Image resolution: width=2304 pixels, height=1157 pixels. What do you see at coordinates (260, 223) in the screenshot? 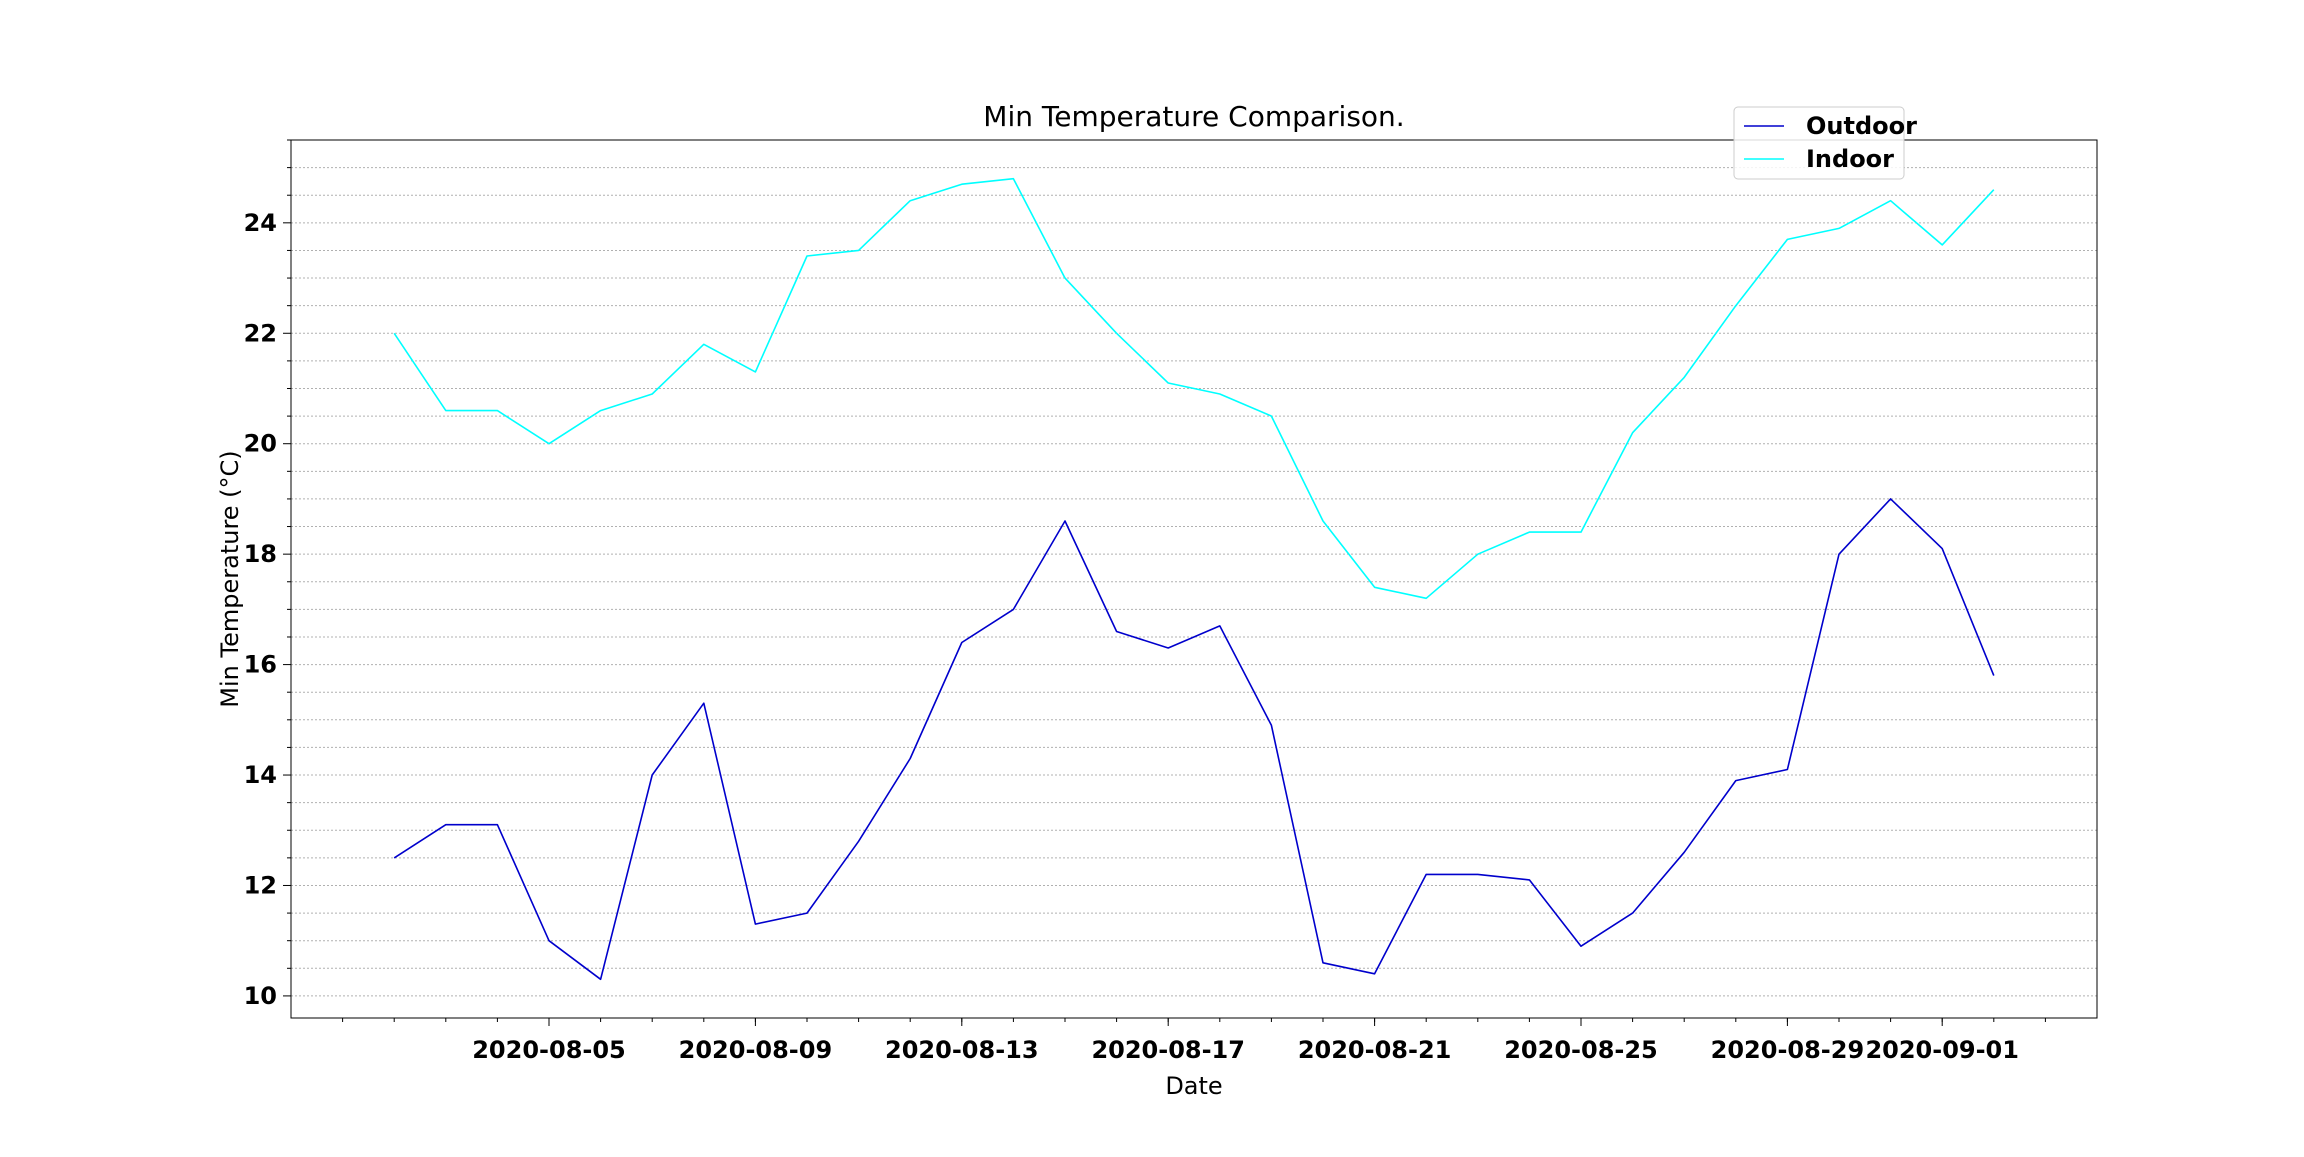
I see `y-tick-label: 24` at bounding box center [260, 223].